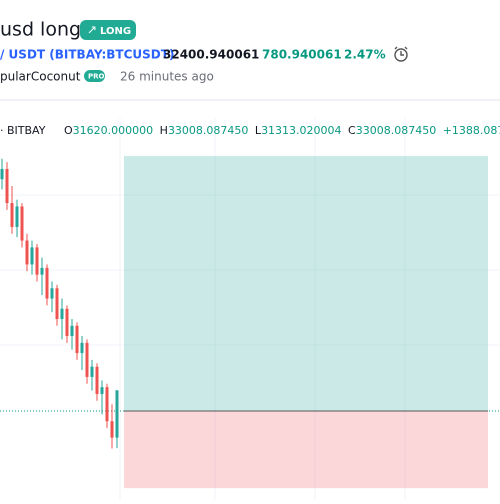 This screenshot has width=500, height=504. I want to click on close-value: 33008.087450, so click(396, 130).